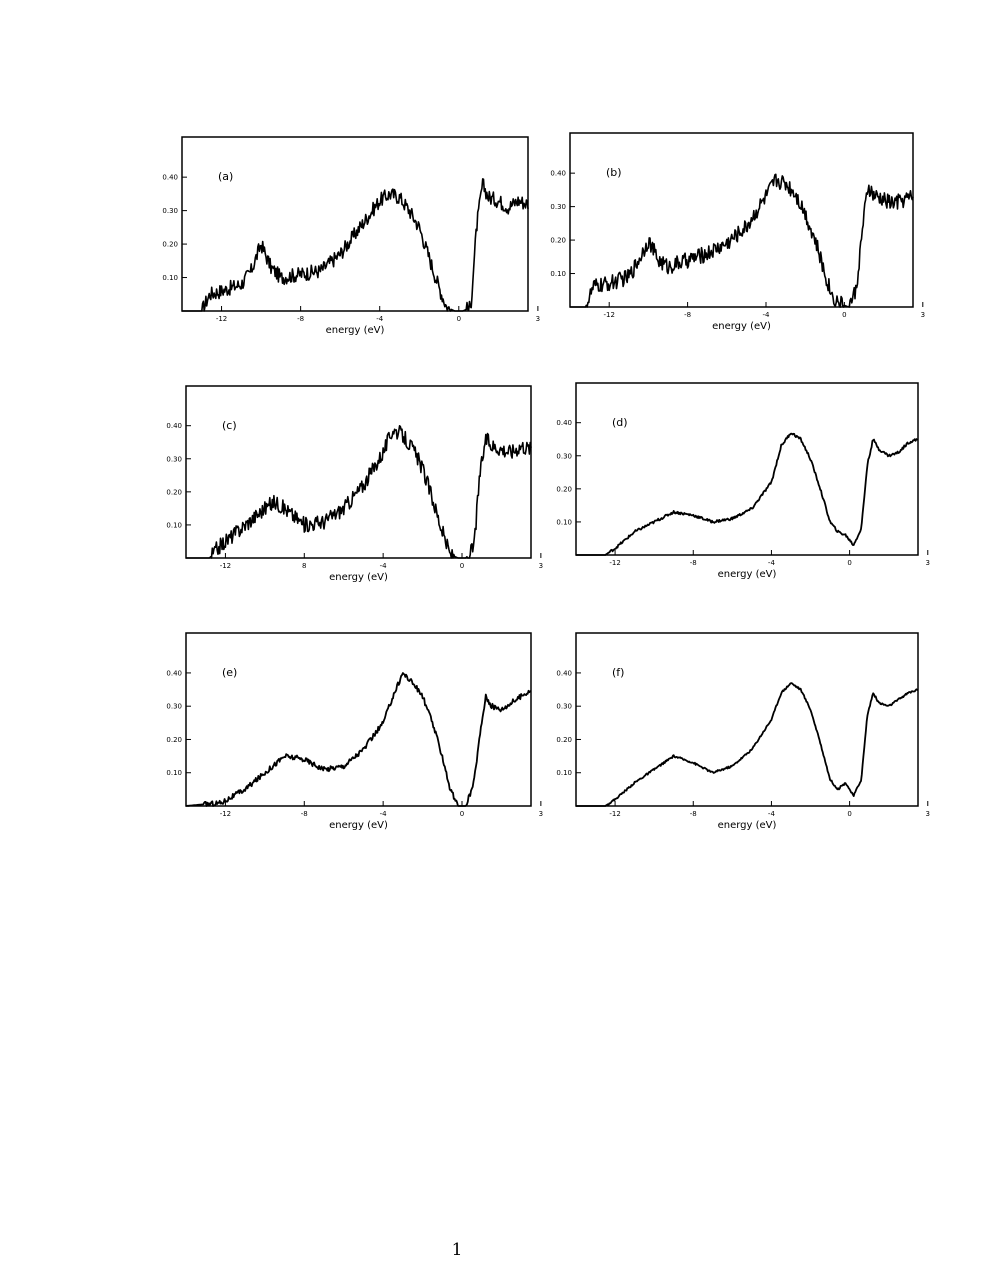  Describe the element at coordinates (174, 773) in the screenshot. I see `y-tick-label-e-0: 0.10` at that location.